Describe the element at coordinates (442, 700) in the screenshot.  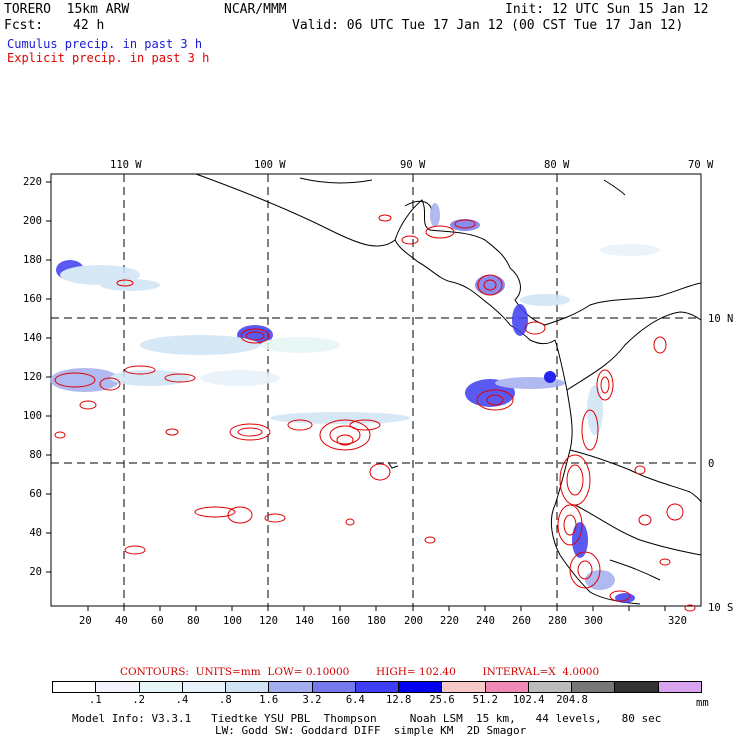
I see `colorbar-label: 25.6` at that location.